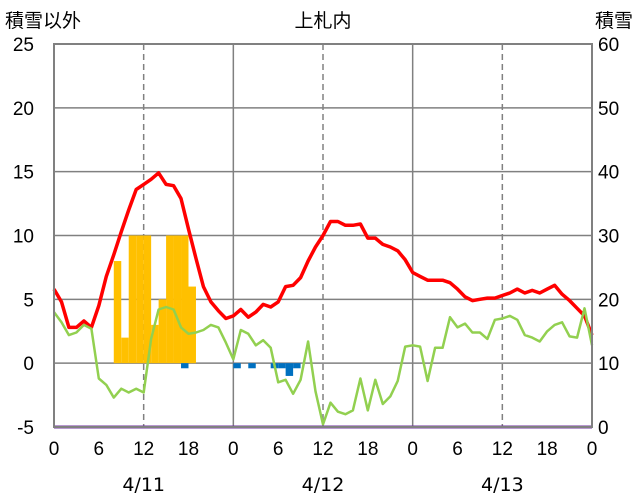 The image size is (636, 501). I want to click on left-tick-label: 20, so click(23, 109).